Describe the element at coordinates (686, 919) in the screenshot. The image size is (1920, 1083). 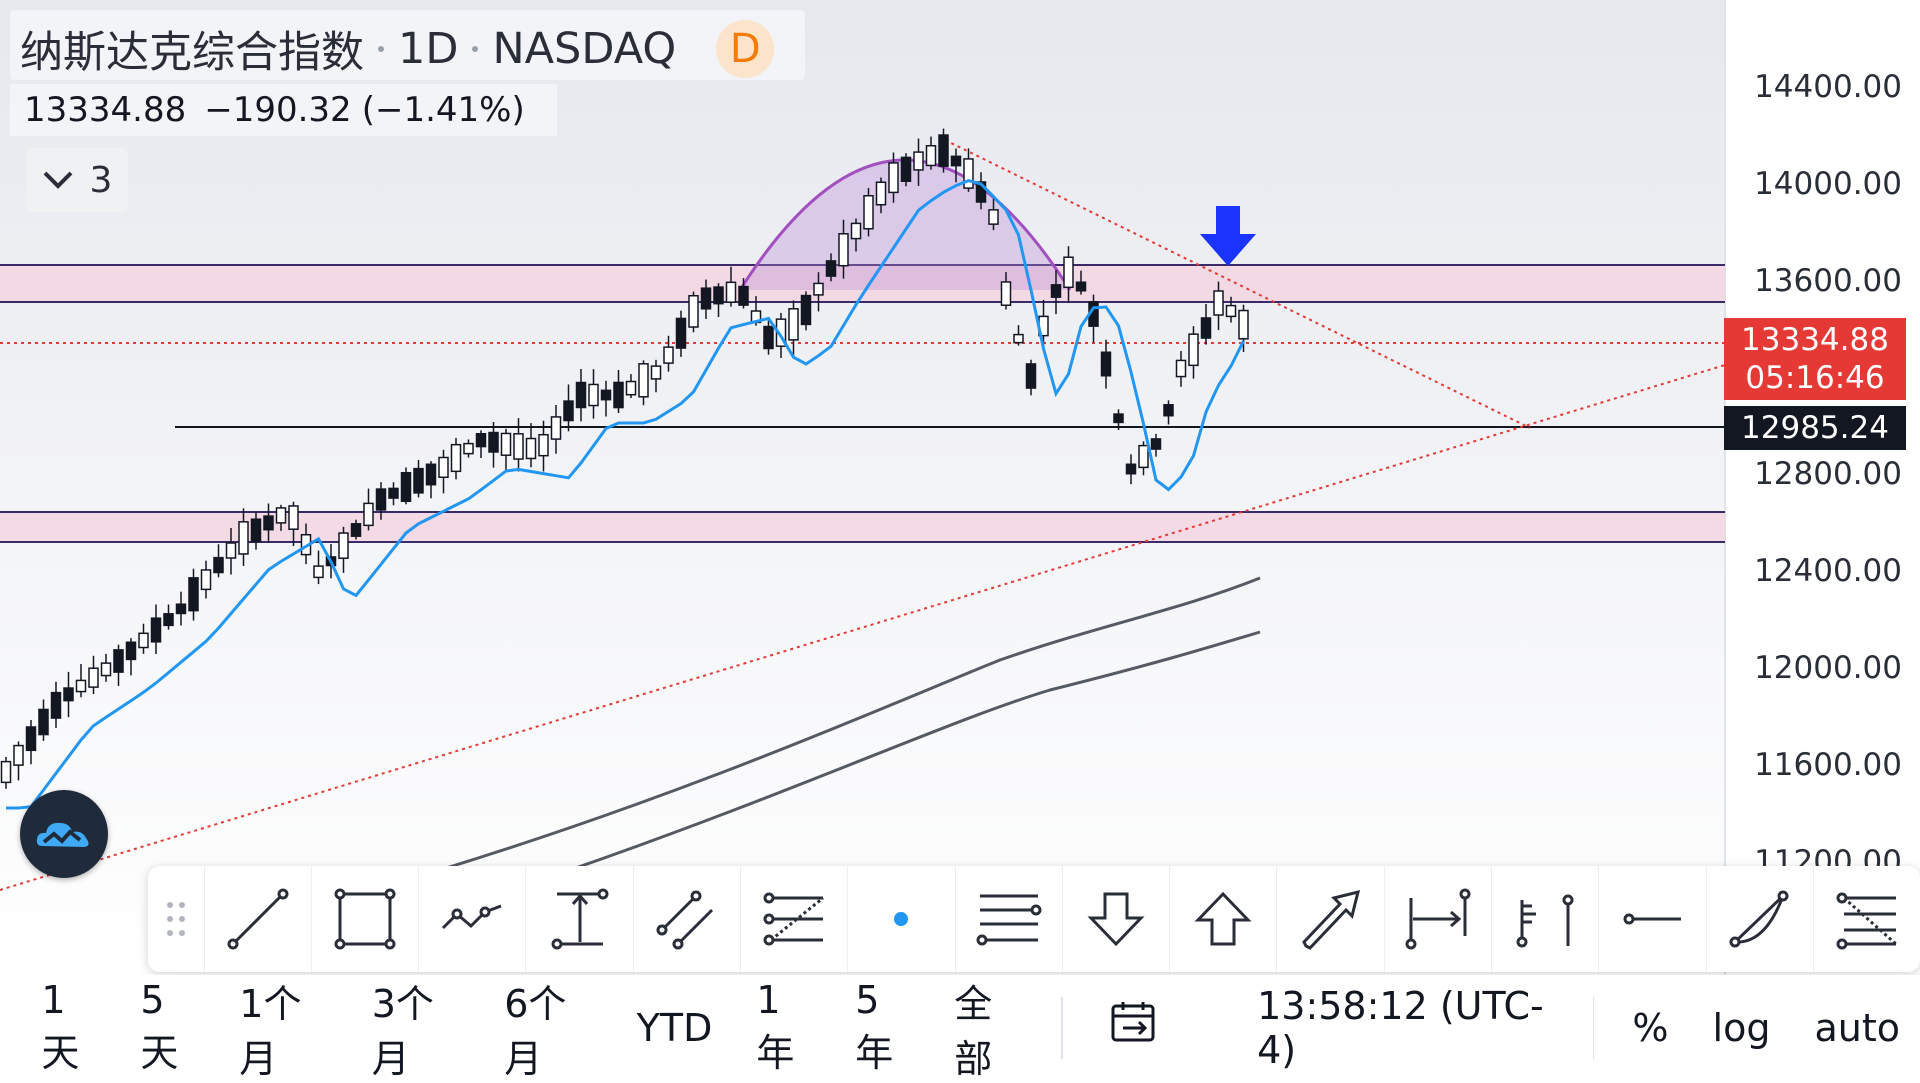
I see `parallel-channel-tool-button` at that location.